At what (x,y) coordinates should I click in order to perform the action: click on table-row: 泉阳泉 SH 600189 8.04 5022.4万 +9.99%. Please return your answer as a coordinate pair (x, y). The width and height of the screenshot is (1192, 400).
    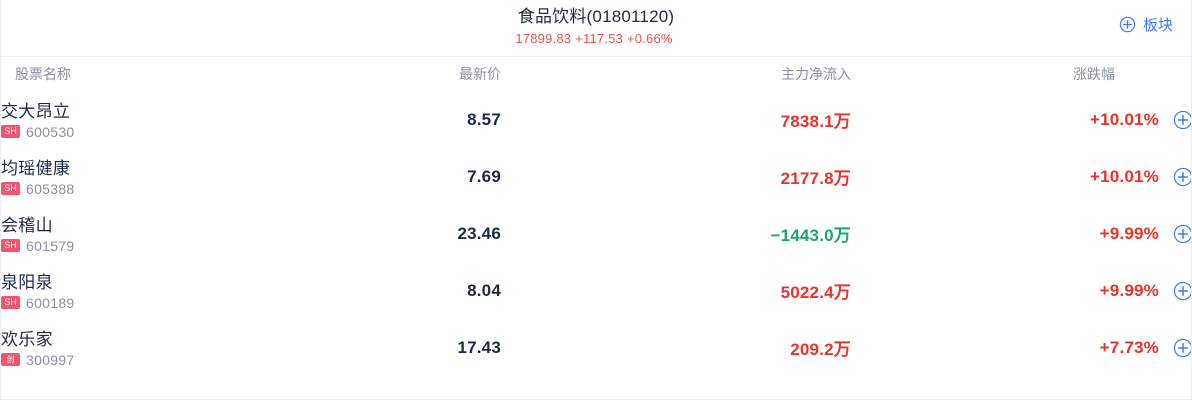
    Looking at the image, I should click on (596, 290).